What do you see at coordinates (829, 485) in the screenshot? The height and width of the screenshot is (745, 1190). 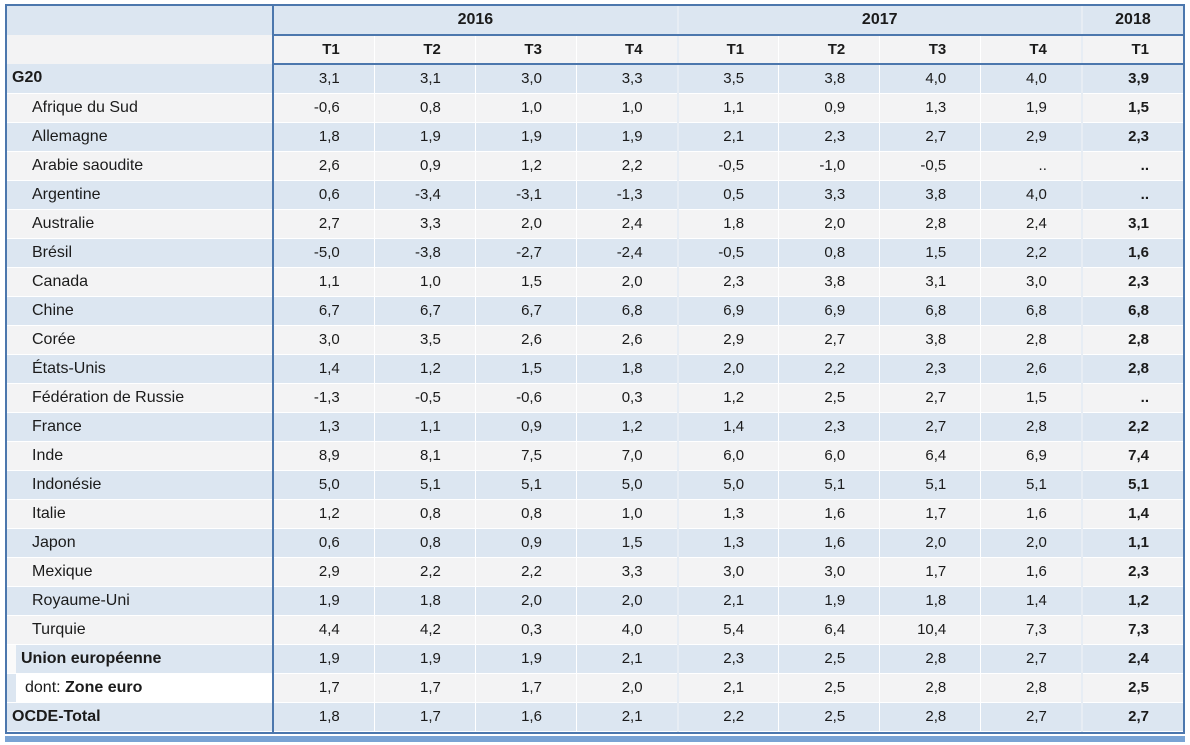 I see `value-cell: 5,1` at bounding box center [829, 485].